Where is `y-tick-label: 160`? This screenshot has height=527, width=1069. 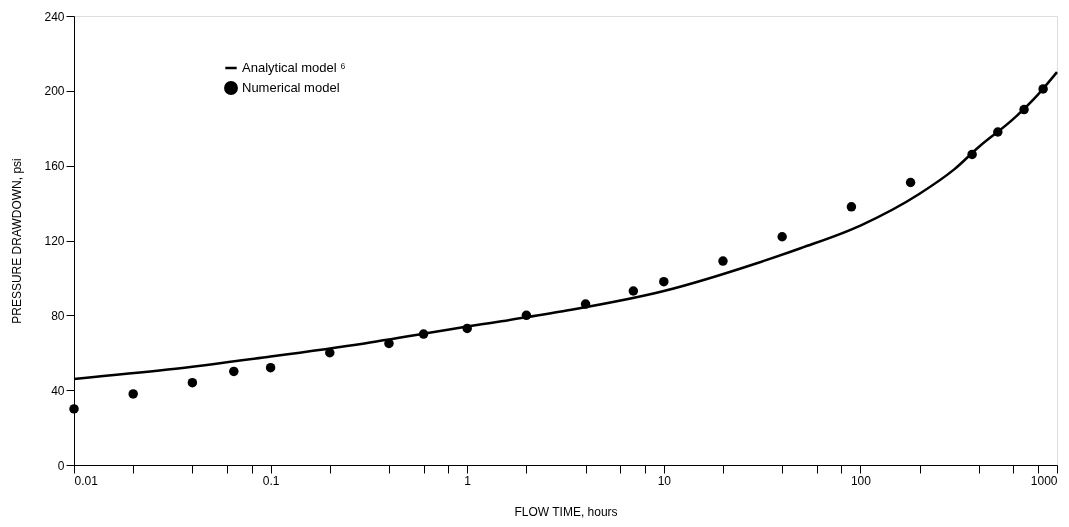 y-tick-label: 160 is located at coordinates (54, 166).